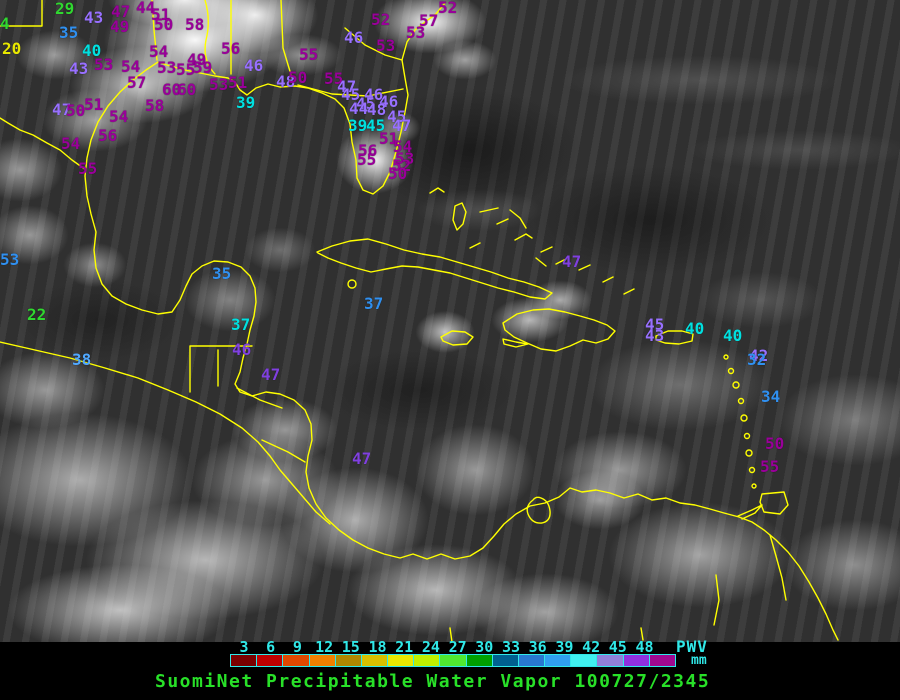  What do you see at coordinates (511, 647) in the screenshot?
I see `scale-tick-label: 33` at bounding box center [511, 647].